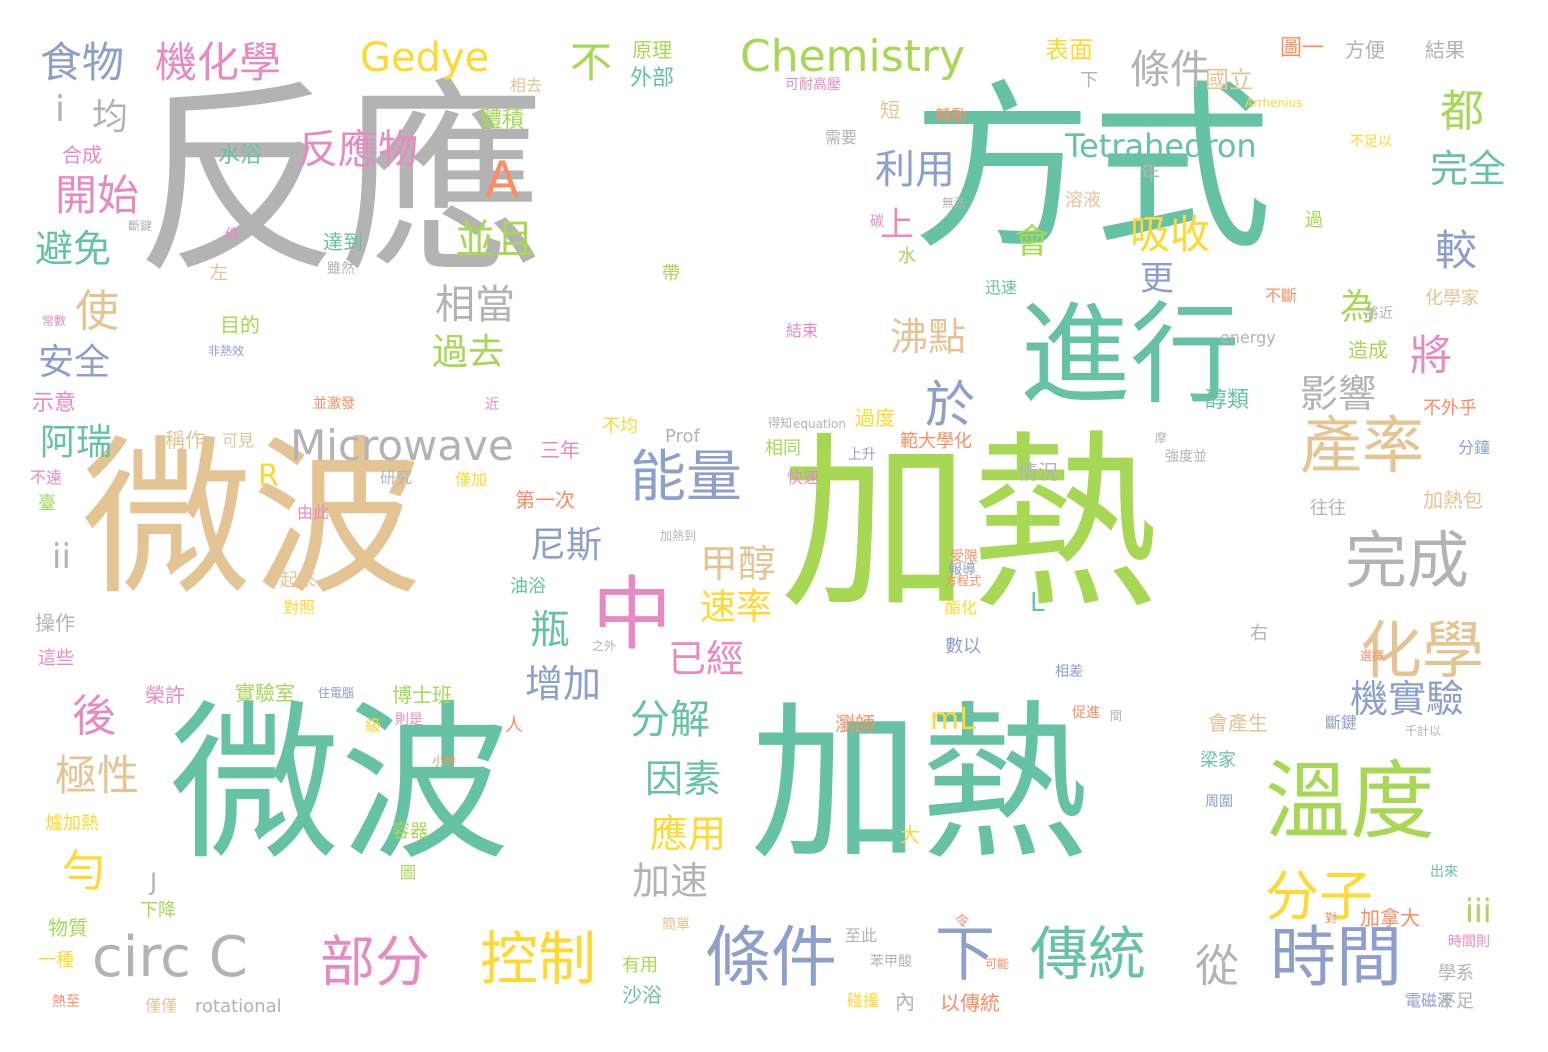  I want to click on cloud-word: 可耐高壓, so click(813, 85).